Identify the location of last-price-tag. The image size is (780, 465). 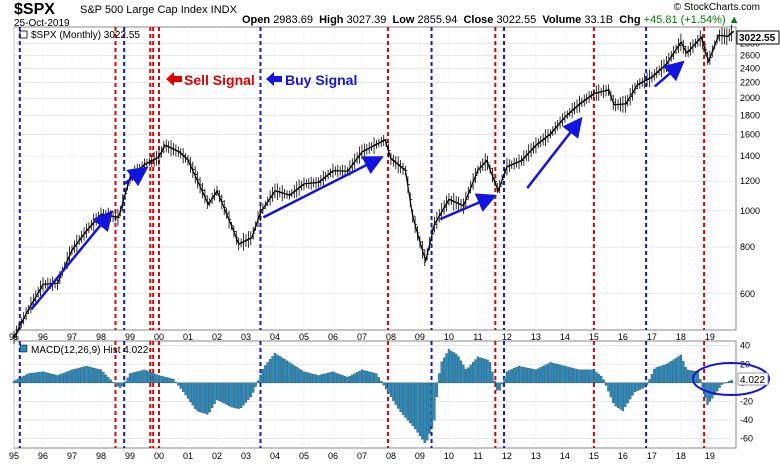
(758, 37).